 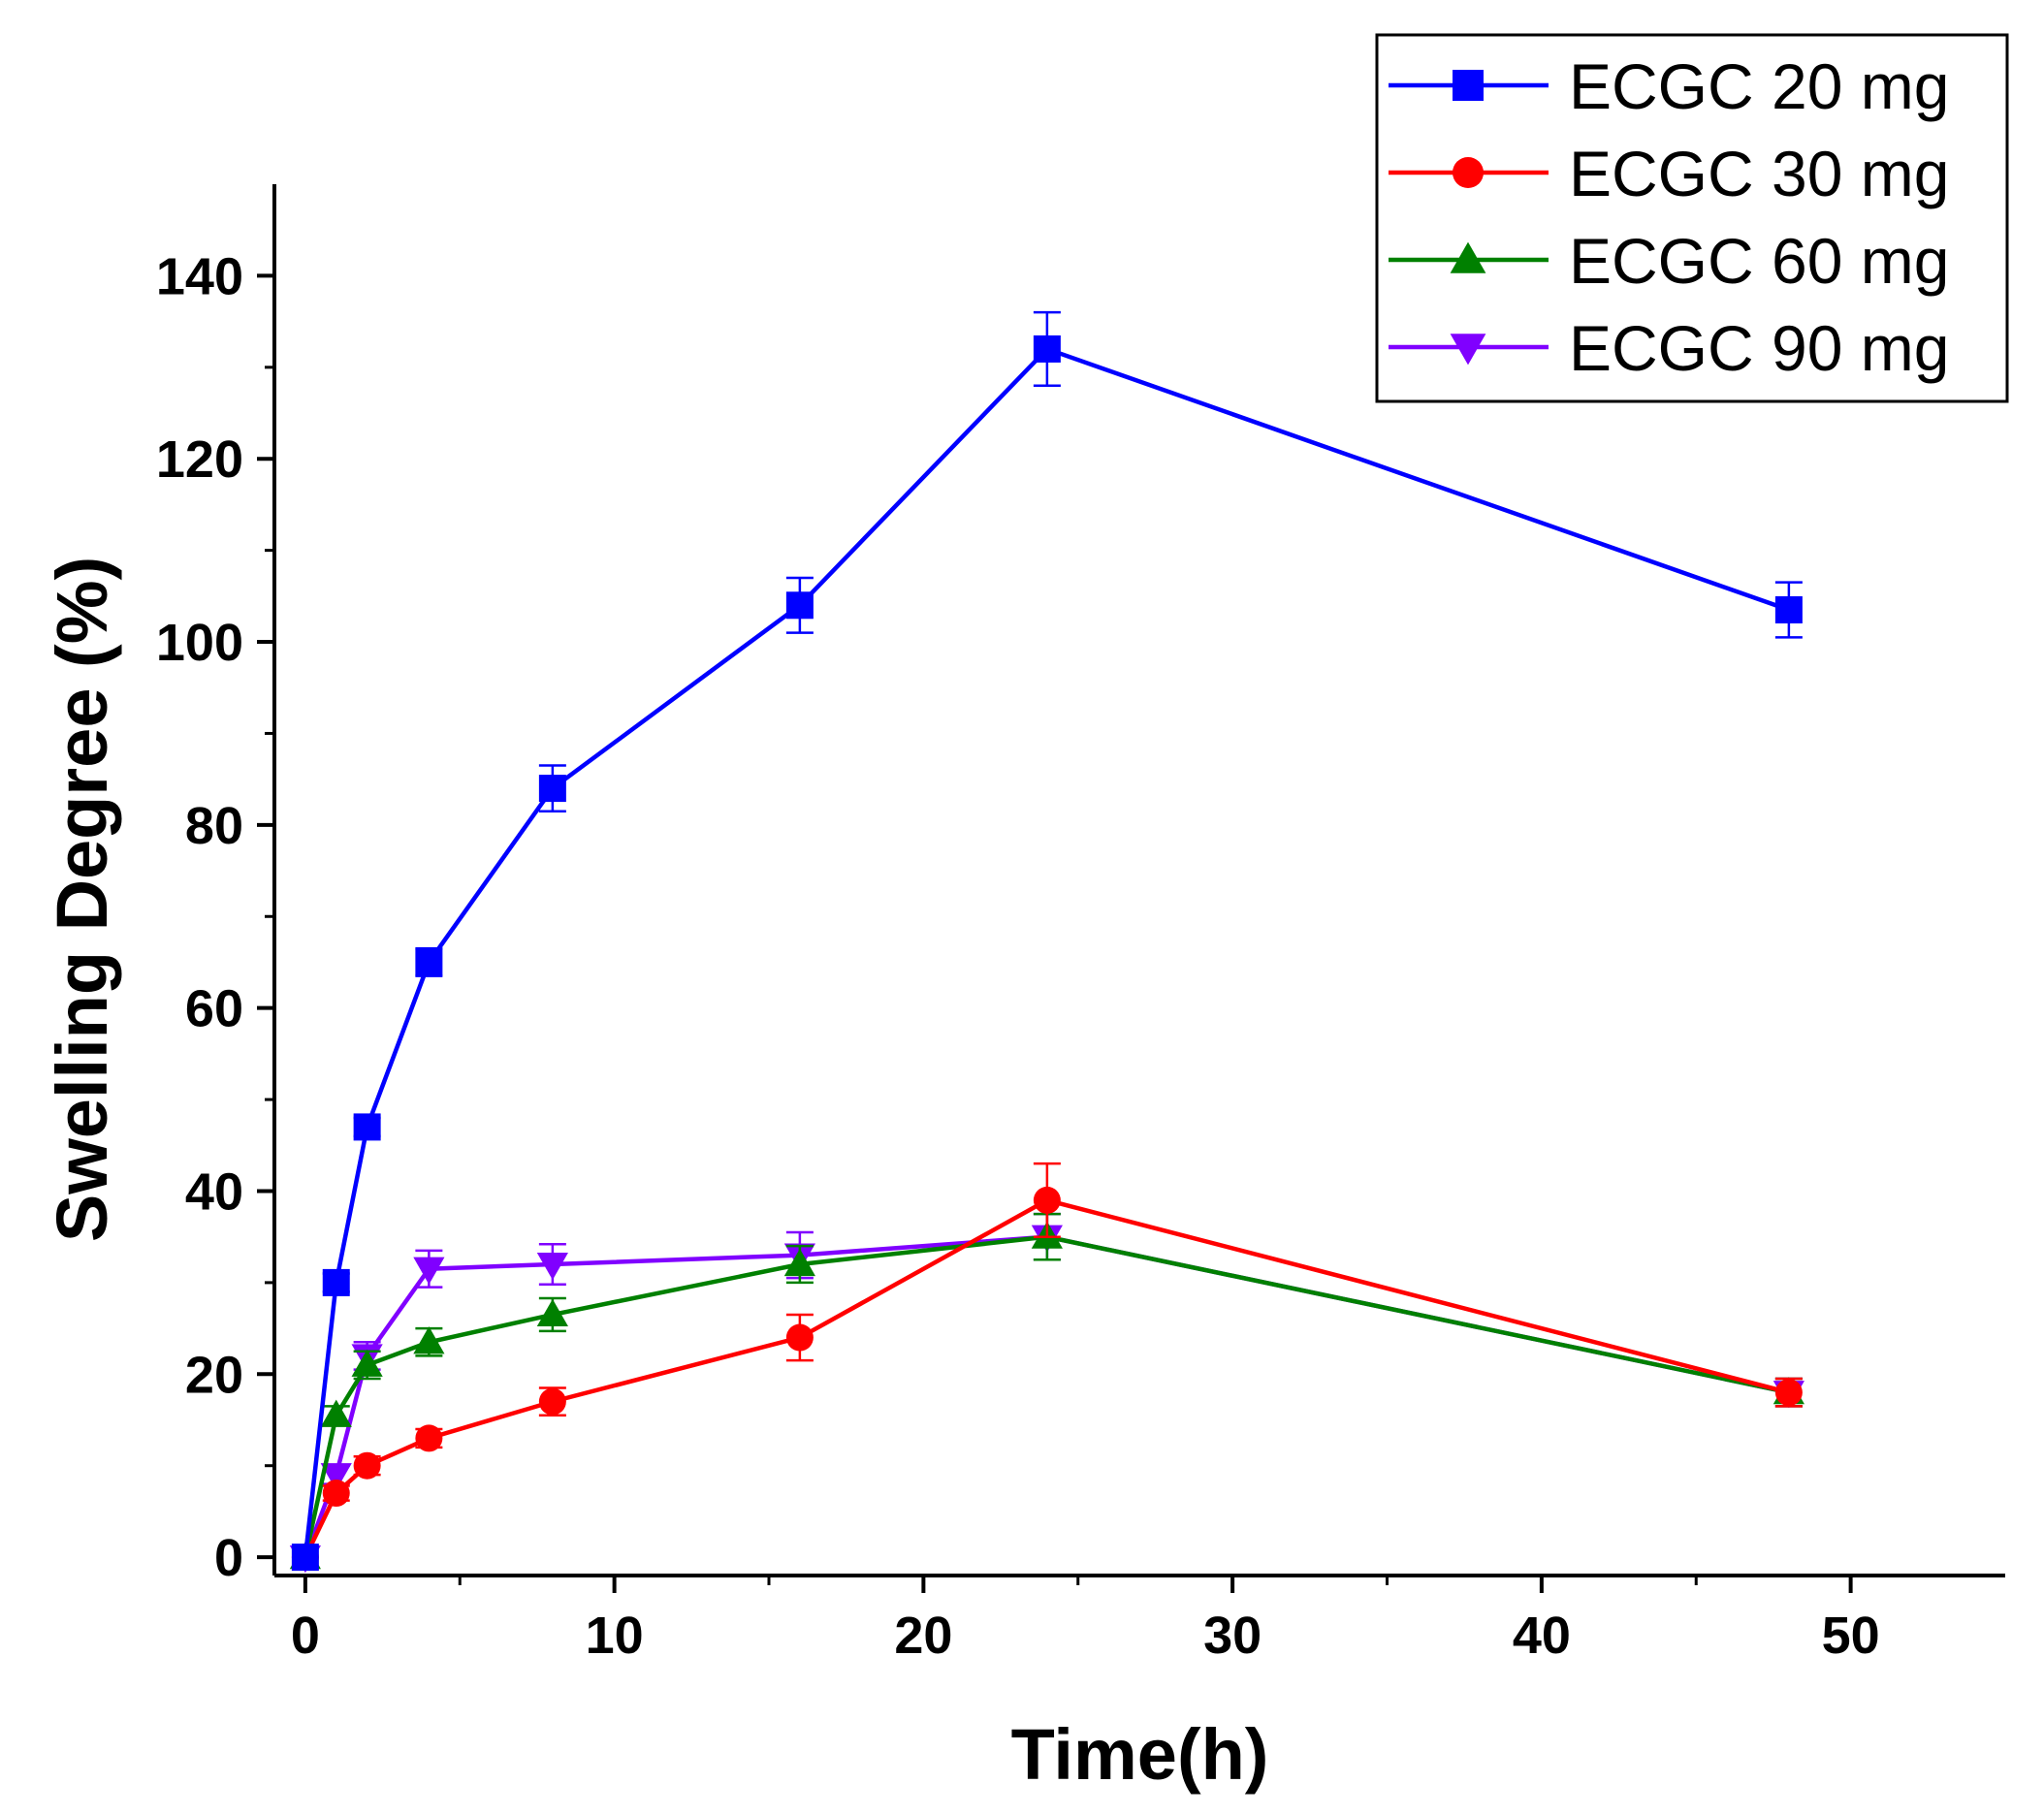 What do you see at coordinates (199, 459) in the screenshot?
I see `y-tick-label: 120` at bounding box center [199, 459].